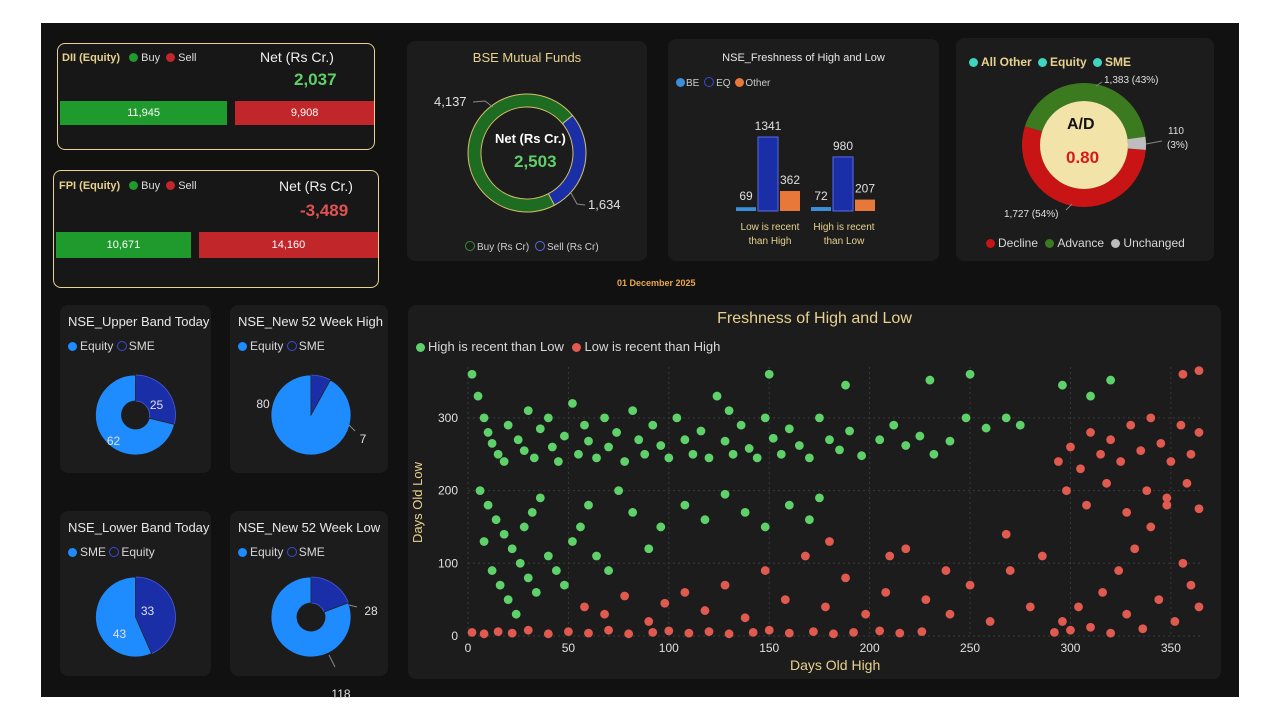  What do you see at coordinates (90, 186) in the screenshot?
I see `fpi-title: FPI (Equity)` at bounding box center [90, 186].